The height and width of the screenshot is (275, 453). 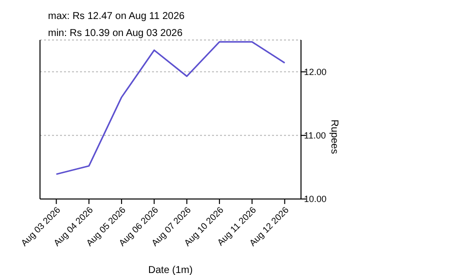 I want to click on y-axis-title: Rupees, so click(x=334, y=137).